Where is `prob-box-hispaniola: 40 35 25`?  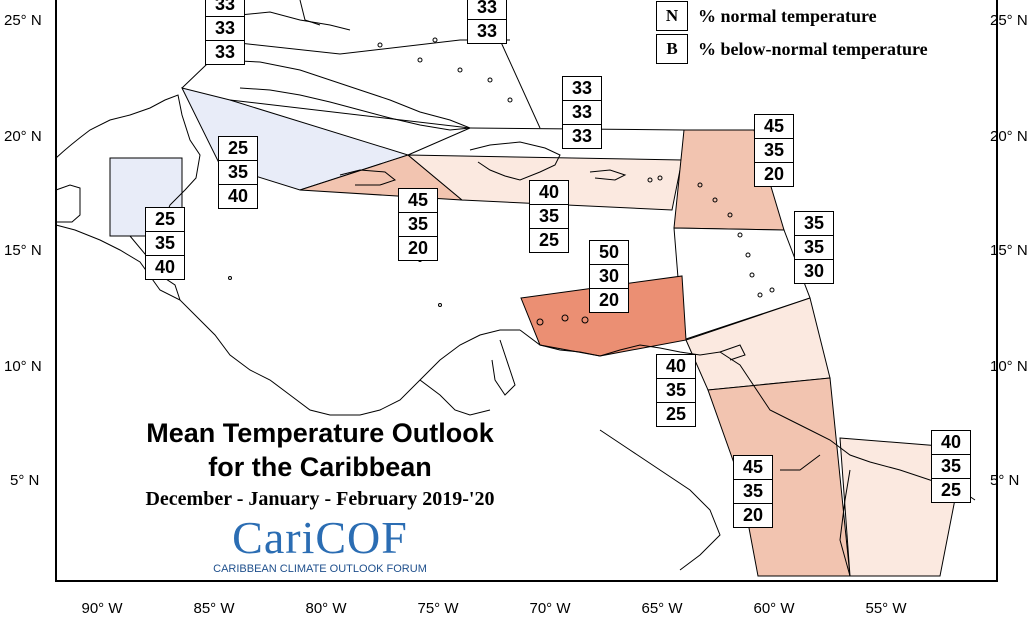 prob-box-hispaniola: 40 35 25 is located at coordinates (549, 216).